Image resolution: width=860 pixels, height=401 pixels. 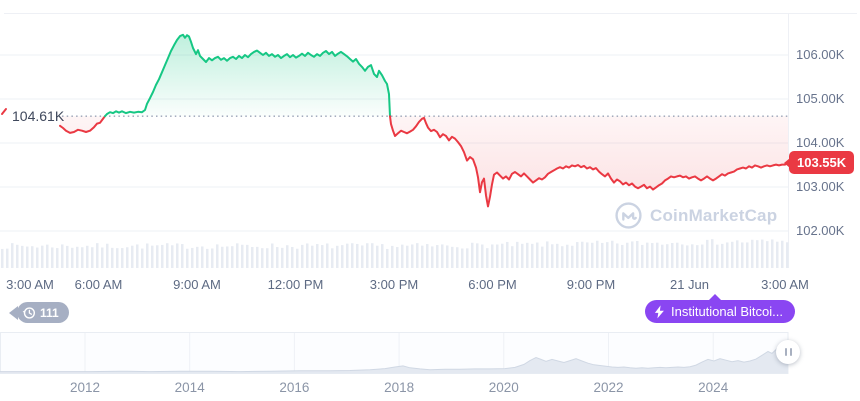 What do you see at coordinates (820, 230) in the screenshot?
I see `y-axis-label: 102.00K` at bounding box center [820, 230].